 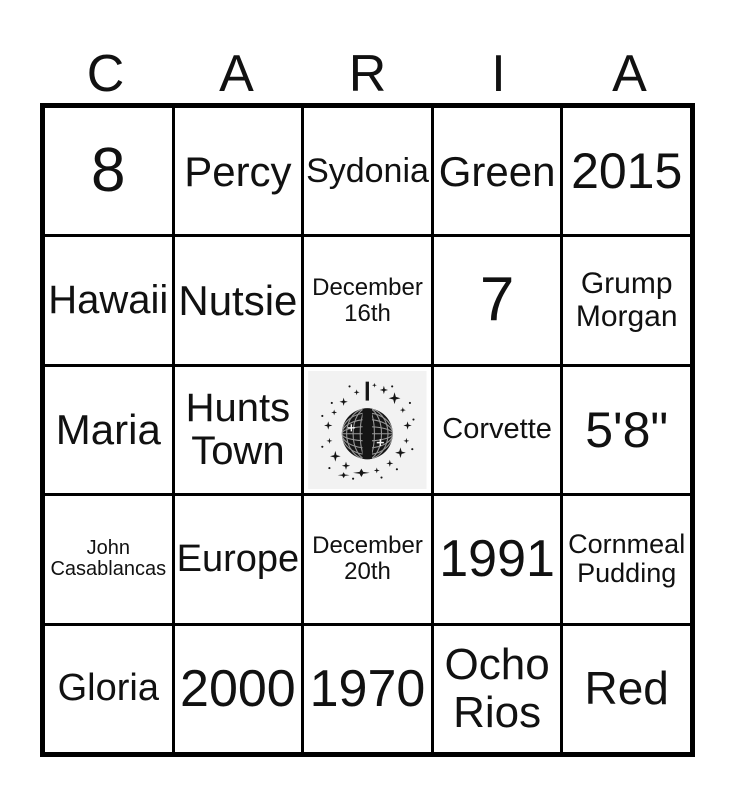 I want to click on header-letter-5: A, so click(x=629, y=74).